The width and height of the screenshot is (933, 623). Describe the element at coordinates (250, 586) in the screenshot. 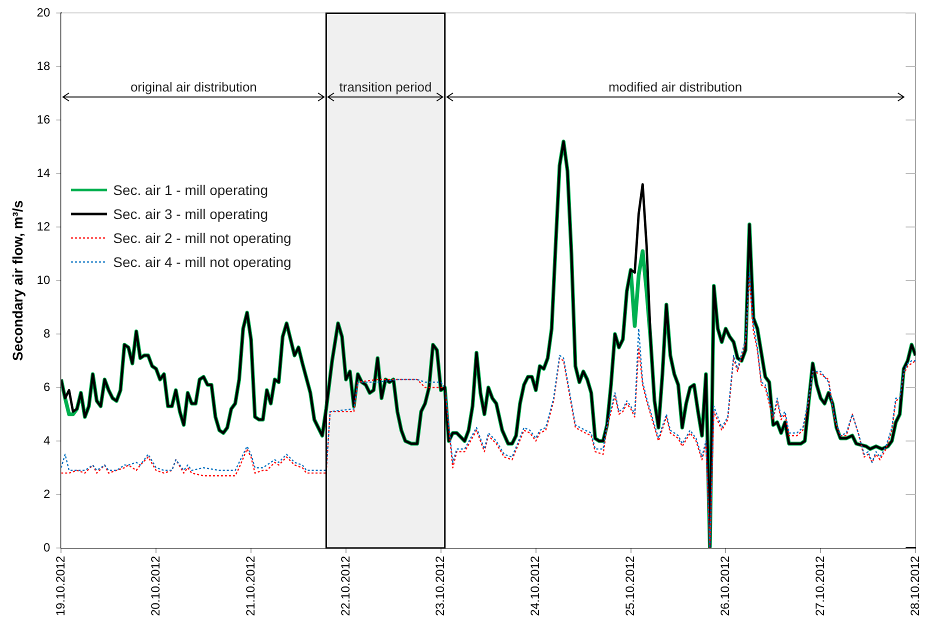

I see `x-tick-label: 21.10.2012` at that location.